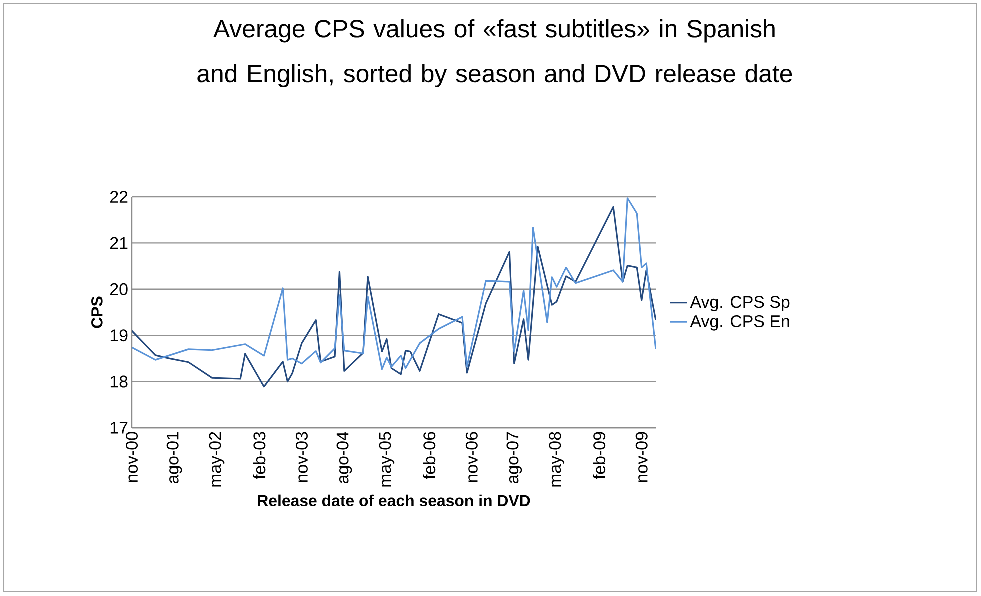  What do you see at coordinates (740, 304) in the screenshot?
I see `legend-label: Avg. CPS Sp` at bounding box center [740, 304].